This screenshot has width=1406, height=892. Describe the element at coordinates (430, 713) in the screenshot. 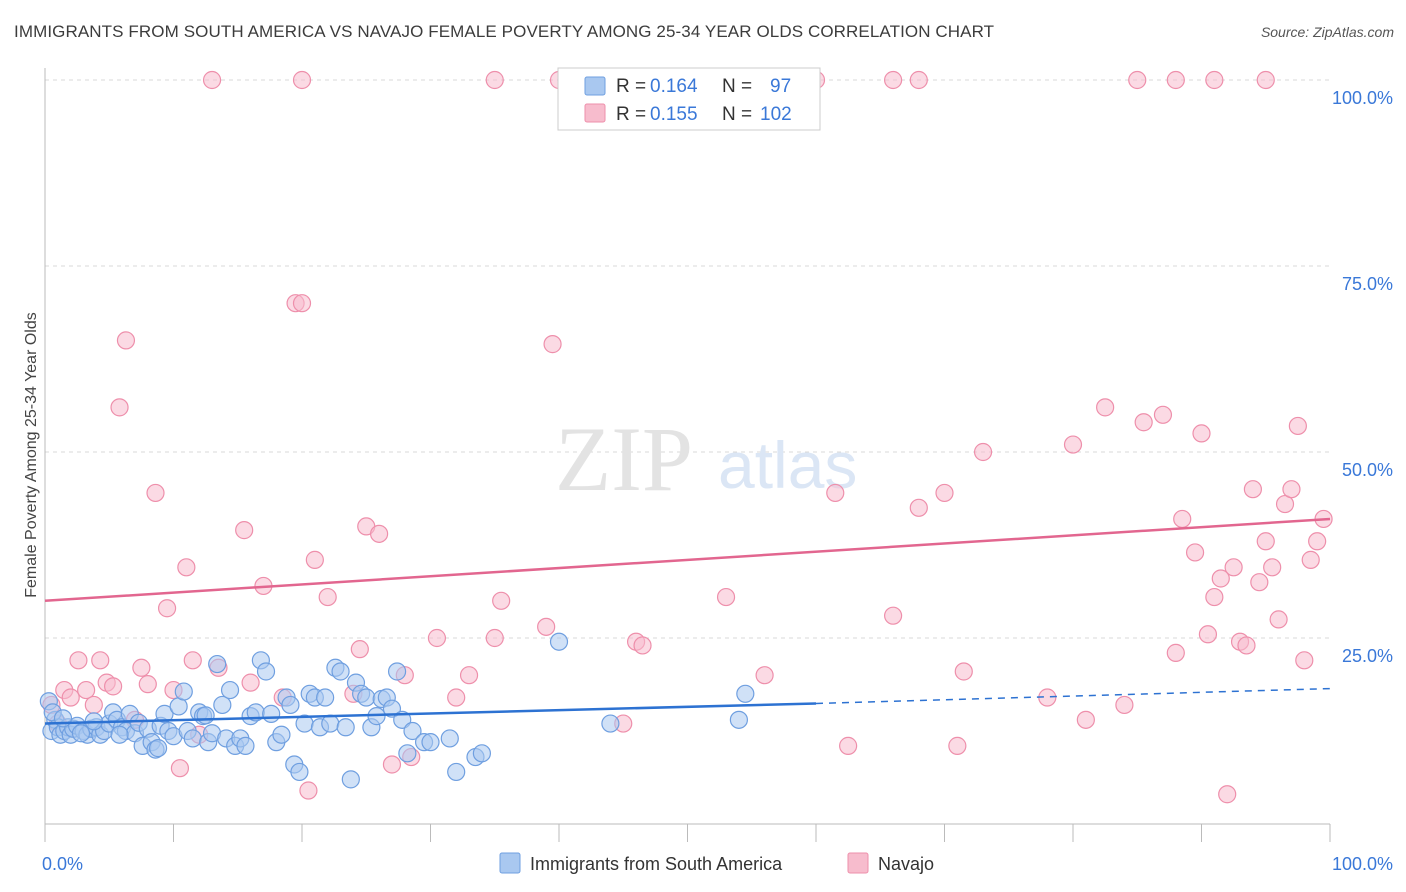

I see `south-america-trend-line` at that location.